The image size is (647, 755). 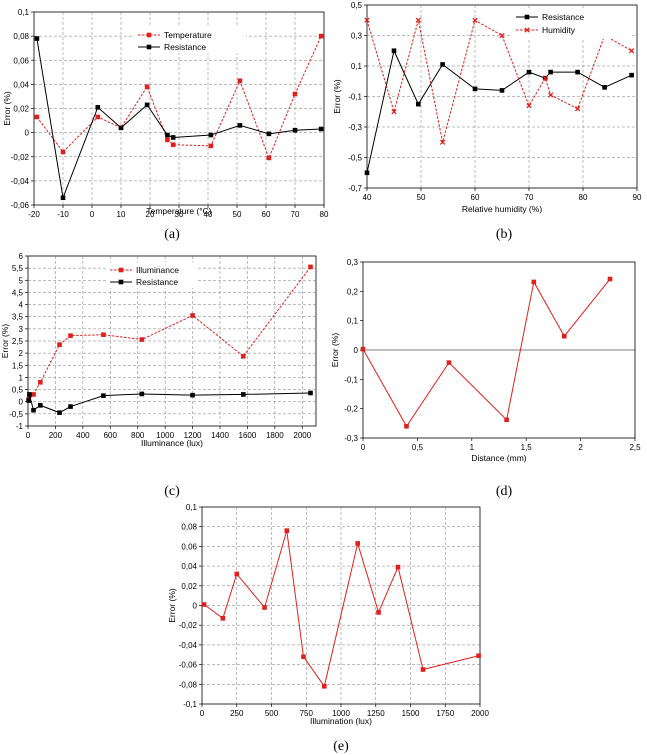 I want to click on legend-label: Illuminance, so click(x=157, y=270).